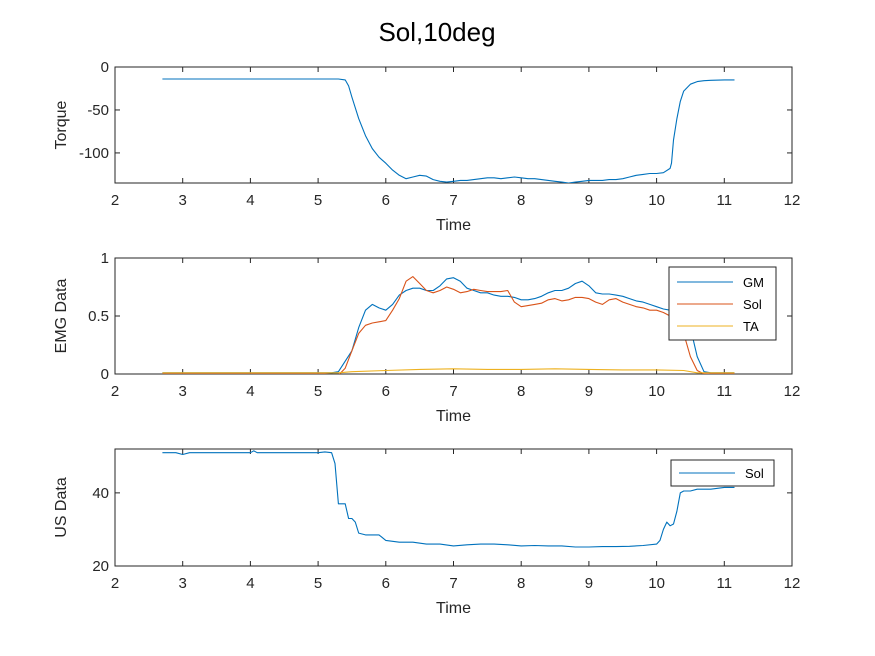  I want to click on legend-label: TA, so click(751, 326).